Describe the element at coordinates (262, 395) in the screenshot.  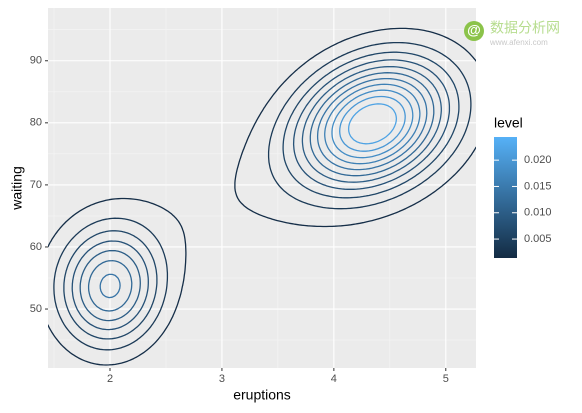
I see `x-axis-title: eruptions` at that location.